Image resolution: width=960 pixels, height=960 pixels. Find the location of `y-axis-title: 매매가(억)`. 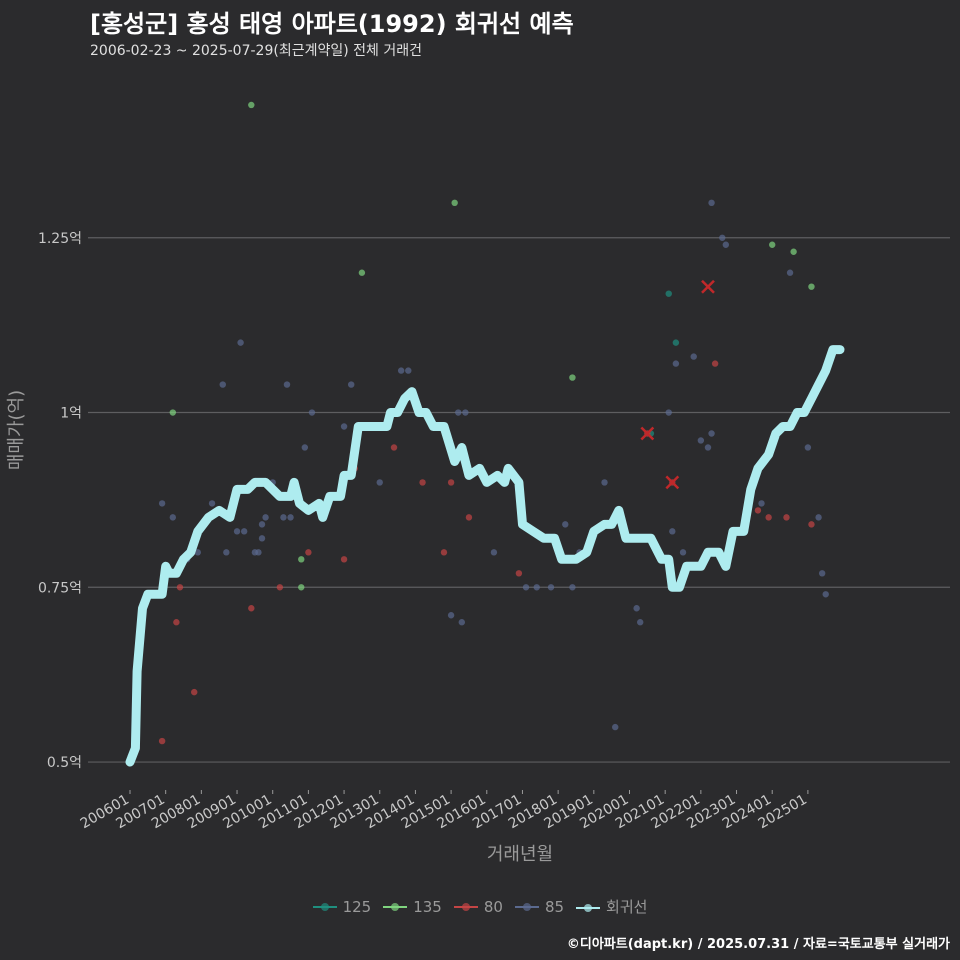

y-axis-title: 매매가(억) is located at coordinates (16, 430).